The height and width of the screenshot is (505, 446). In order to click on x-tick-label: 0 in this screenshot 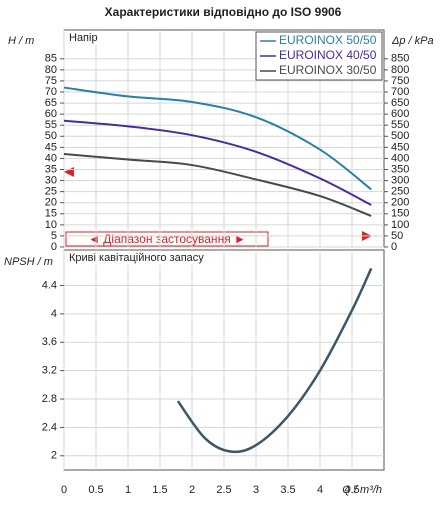, I will do `click(64, 490)`.